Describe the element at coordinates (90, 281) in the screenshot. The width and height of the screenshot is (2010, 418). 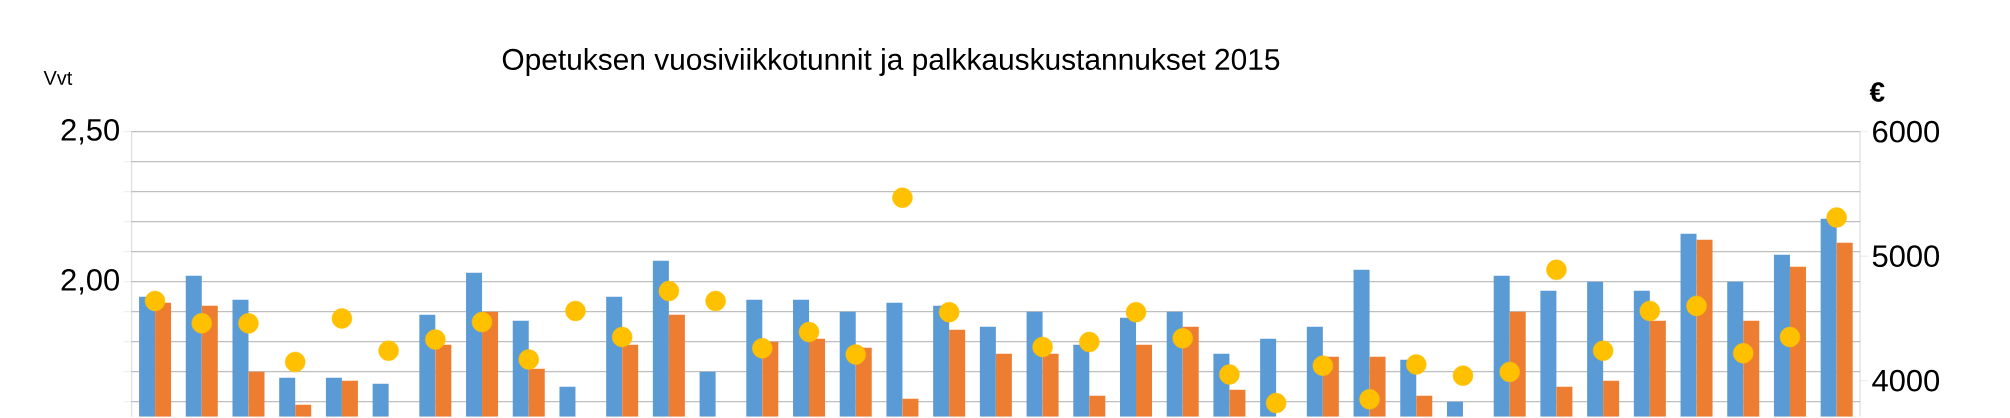
I see `y-tick-label: 2,00` at that location.